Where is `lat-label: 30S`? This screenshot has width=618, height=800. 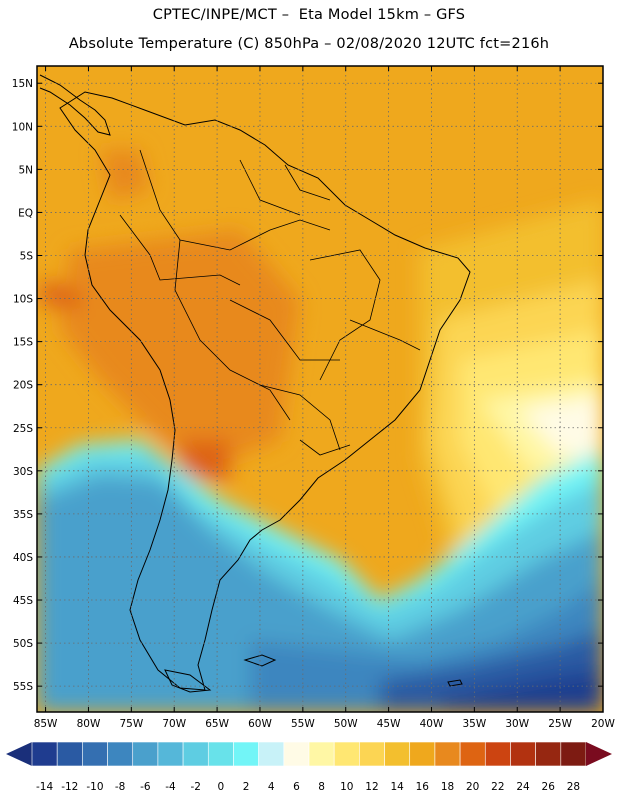
lat-label: 30S is located at coordinates (23, 472).